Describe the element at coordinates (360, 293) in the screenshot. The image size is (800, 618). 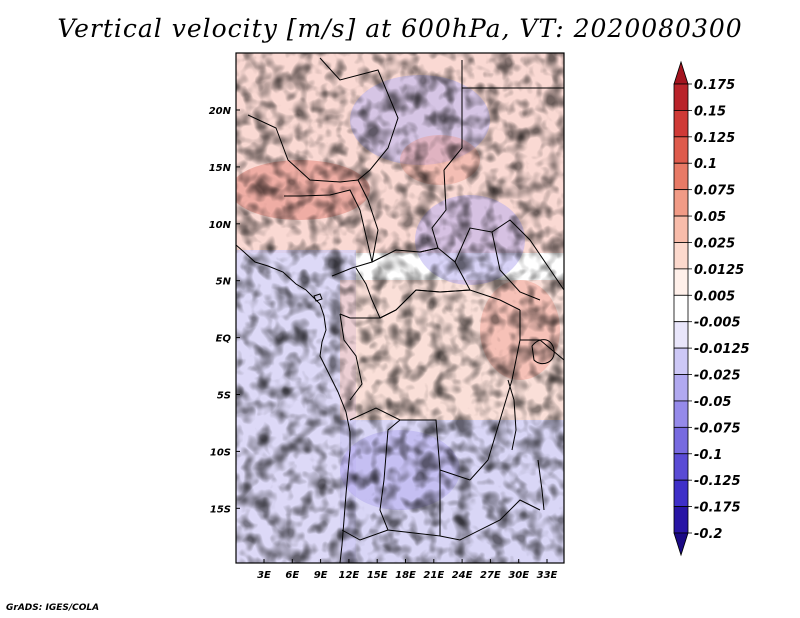
I see `border-cameroon` at that location.